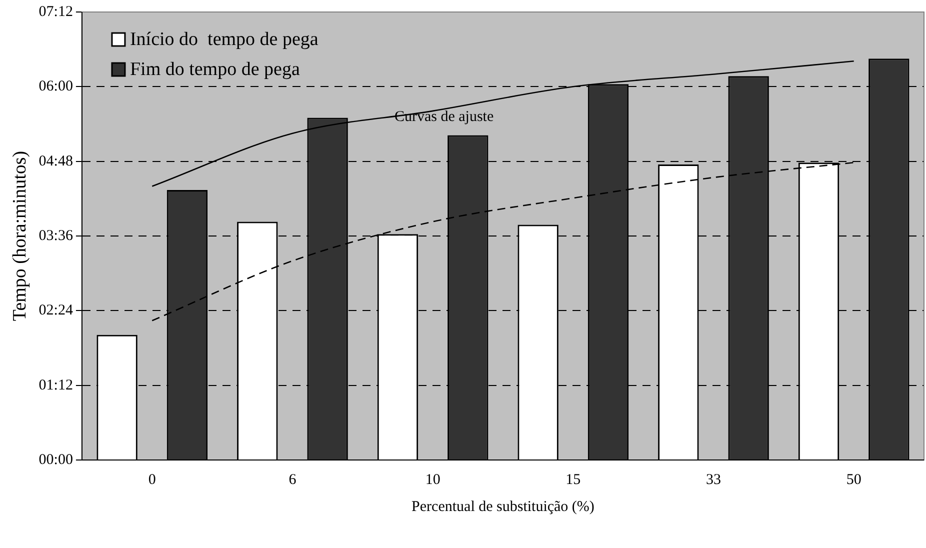 The image size is (926, 548). I want to click on y-tick-label: 00:00, so click(55, 460).